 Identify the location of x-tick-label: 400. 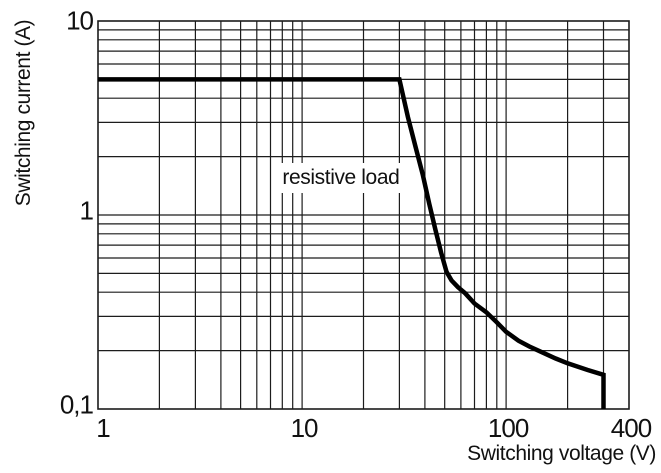
(631, 428).